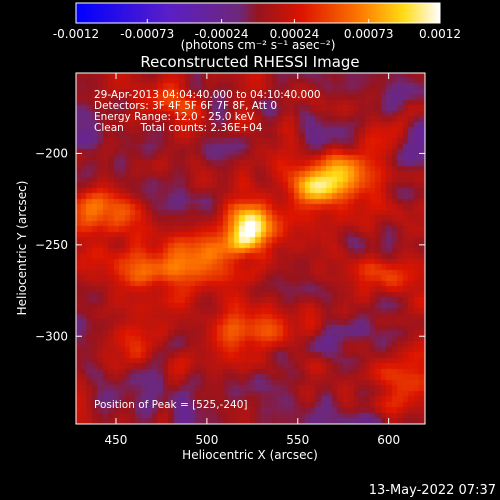 The image size is (500, 500). I want to click on chart-title: Reconstructed RHESSI Image, so click(249, 62).